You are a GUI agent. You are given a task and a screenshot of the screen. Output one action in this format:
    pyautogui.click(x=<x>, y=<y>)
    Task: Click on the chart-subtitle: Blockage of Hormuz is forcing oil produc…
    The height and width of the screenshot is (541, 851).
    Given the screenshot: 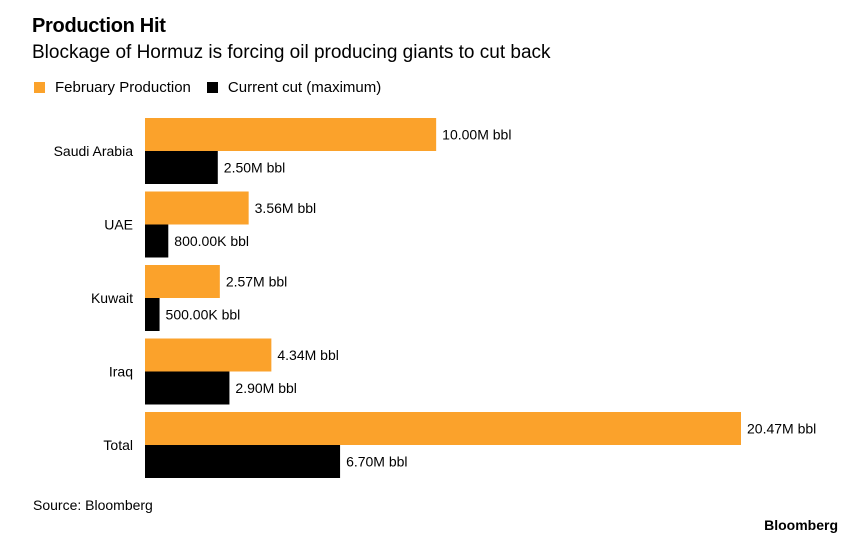 What is the action you would take?
    pyautogui.click(x=291, y=52)
    